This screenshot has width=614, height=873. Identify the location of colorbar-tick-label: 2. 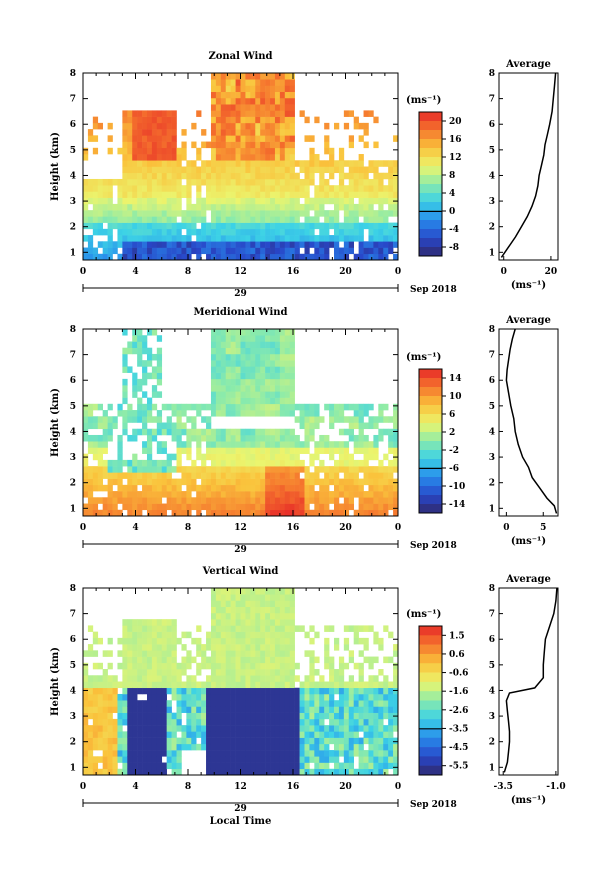
(452, 433).